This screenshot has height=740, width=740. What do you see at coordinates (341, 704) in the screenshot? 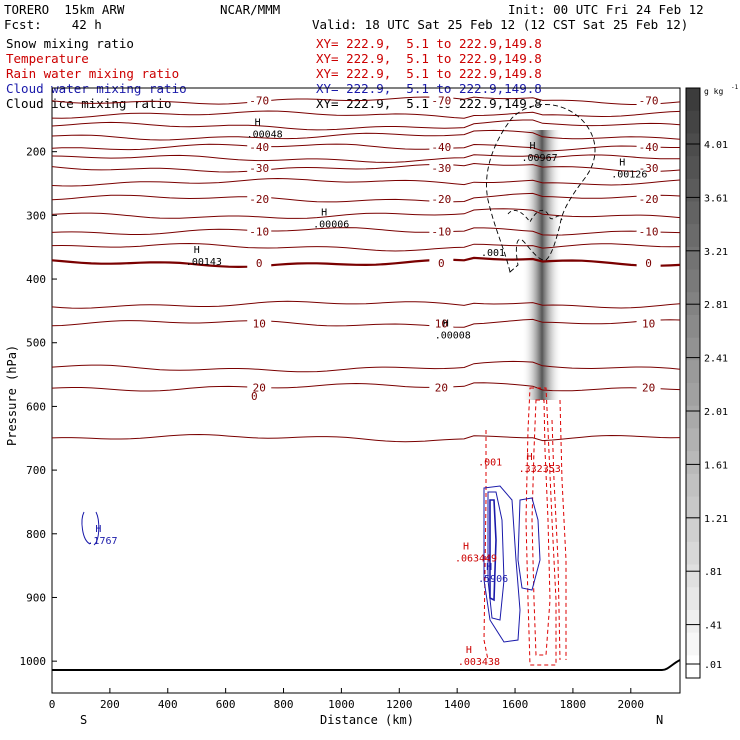
I see `x-tick-label: 1000` at bounding box center [341, 704].